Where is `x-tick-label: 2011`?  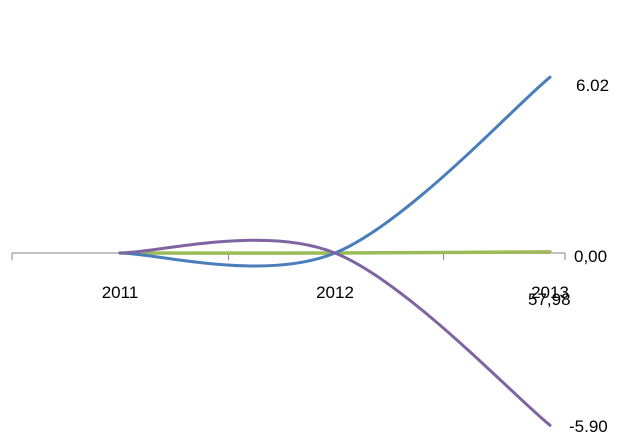 x-tick-label: 2011 is located at coordinates (120, 292).